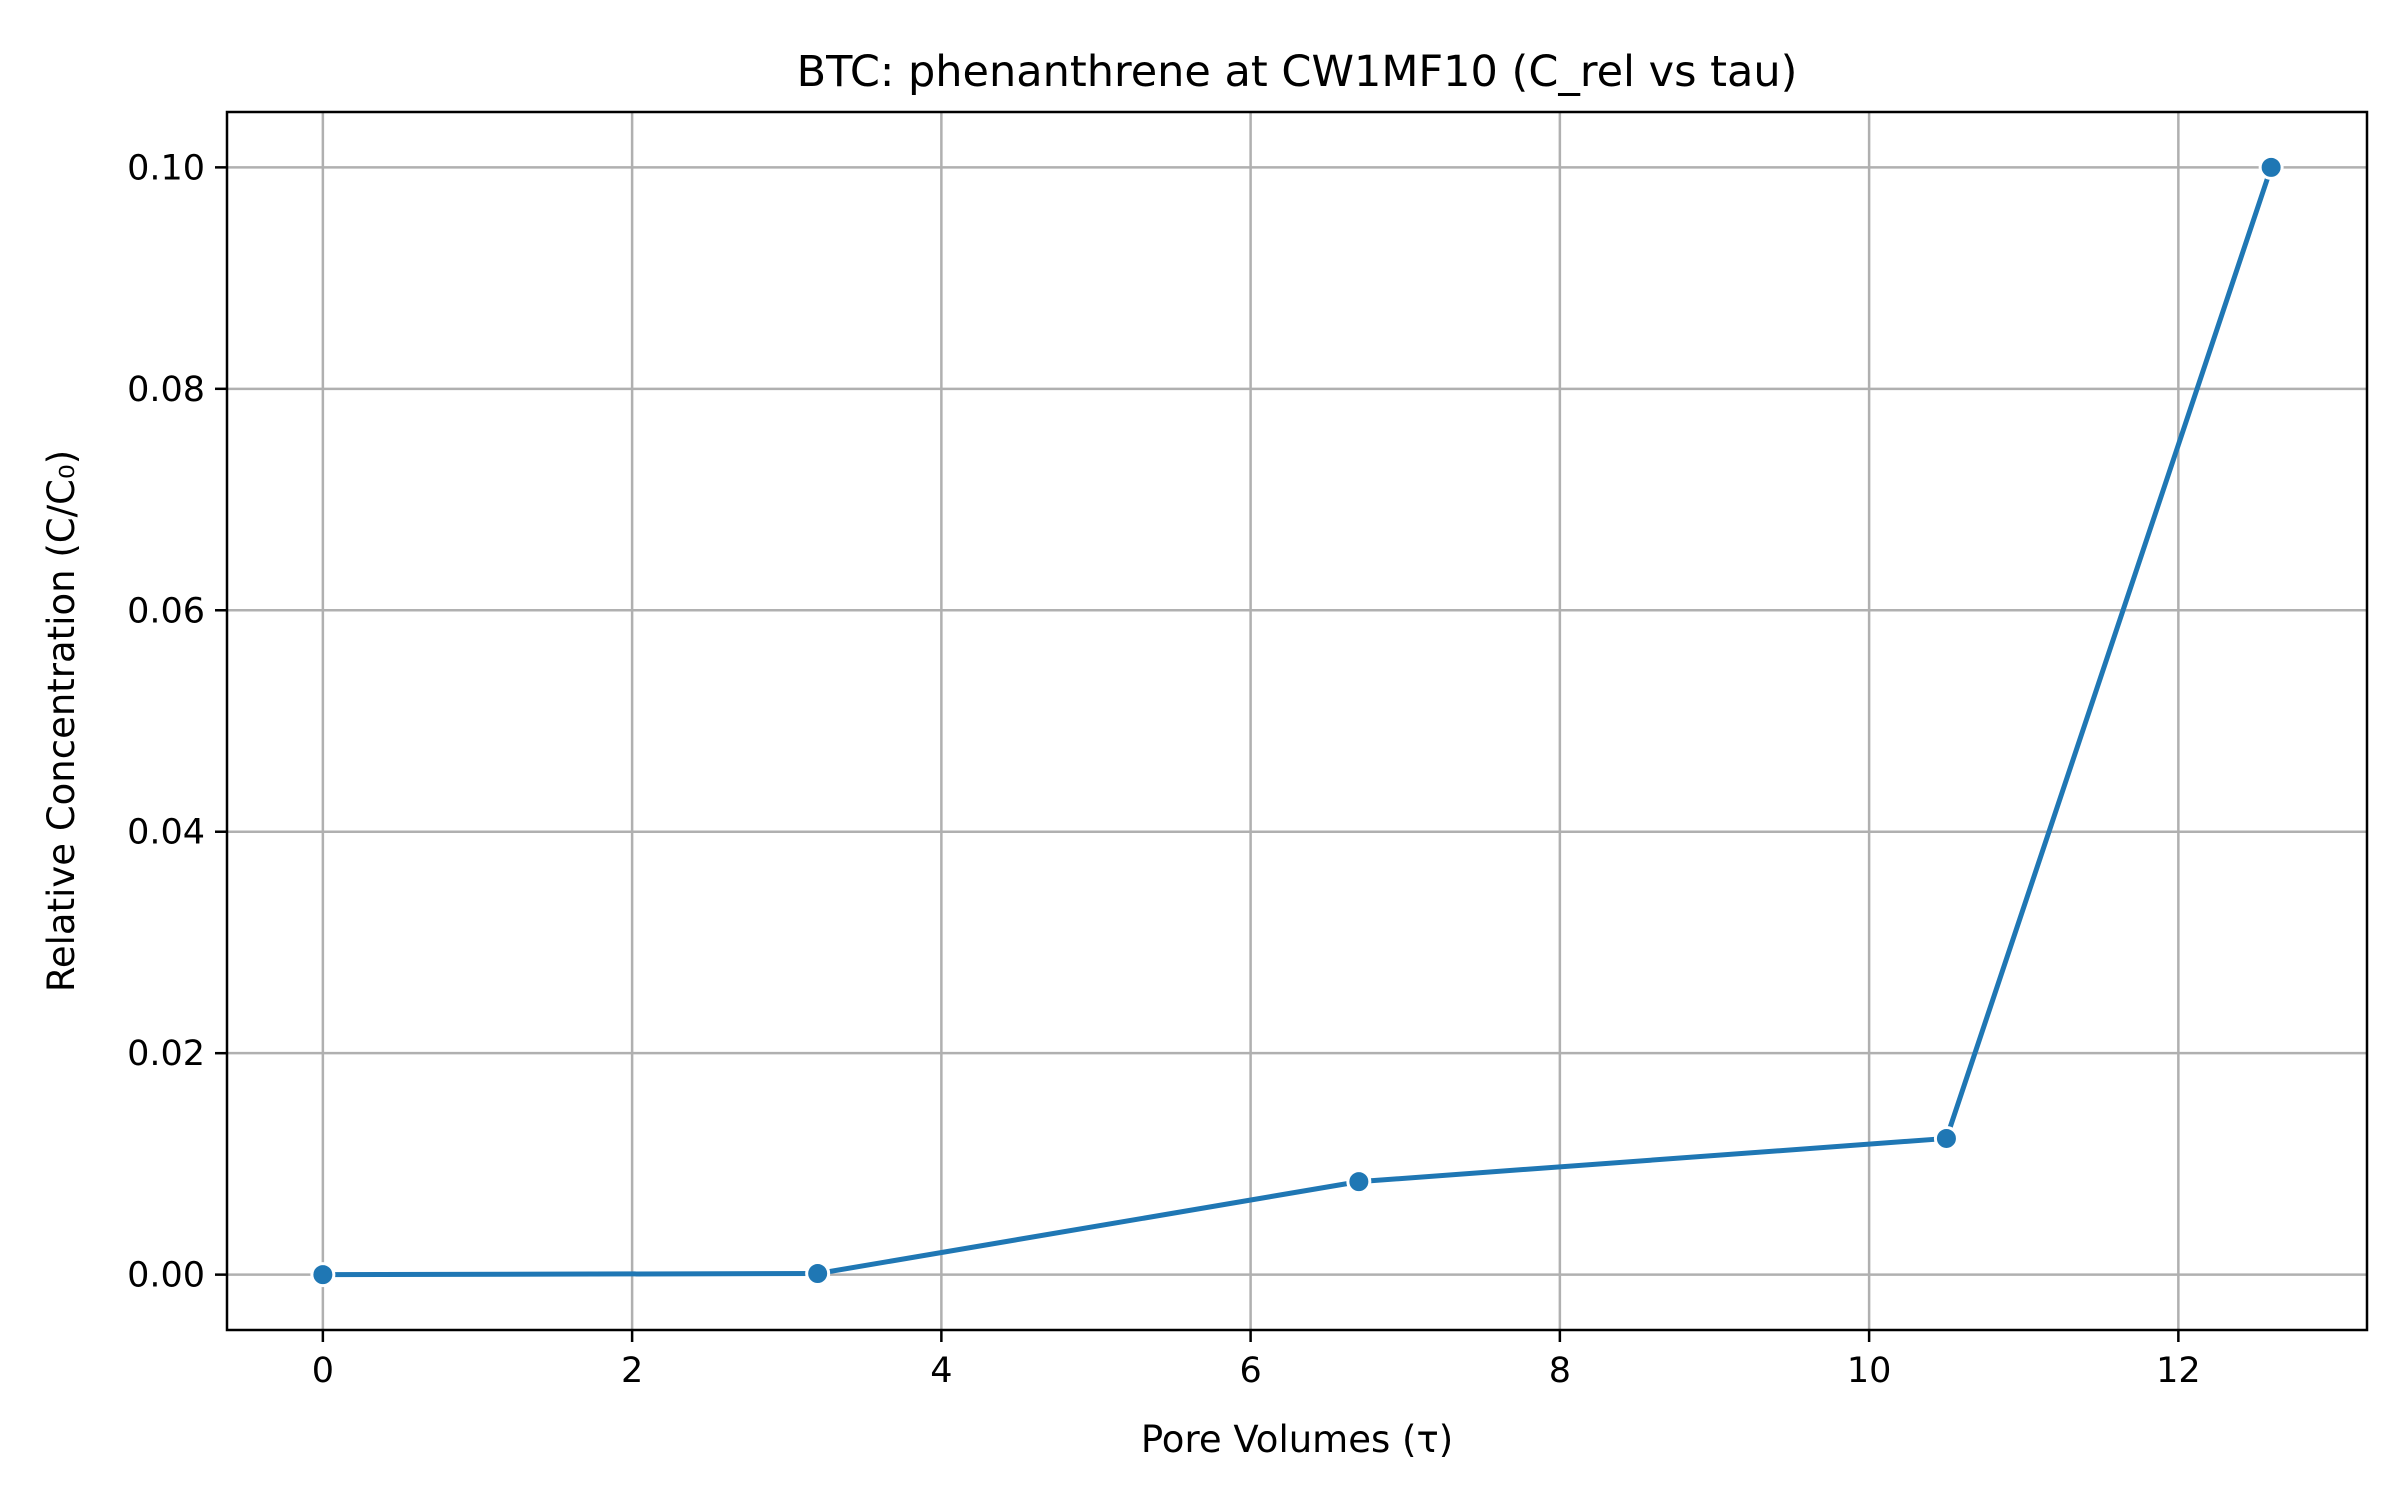  What do you see at coordinates (166, 168) in the screenshot?
I see `y-tick-label: 0.10` at bounding box center [166, 168].